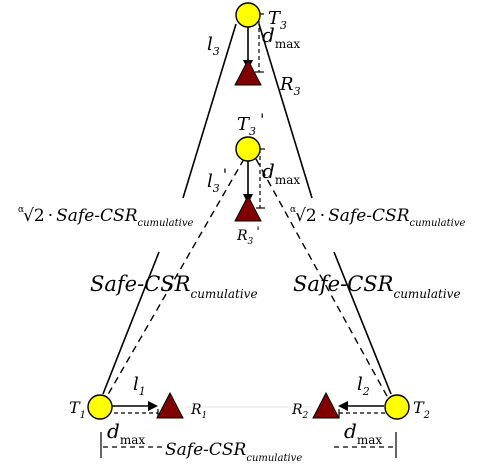 The image size is (495, 471). Describe the element at coordinates (290, 86) in the screenshot. I see `label-r3: R3` at that location.